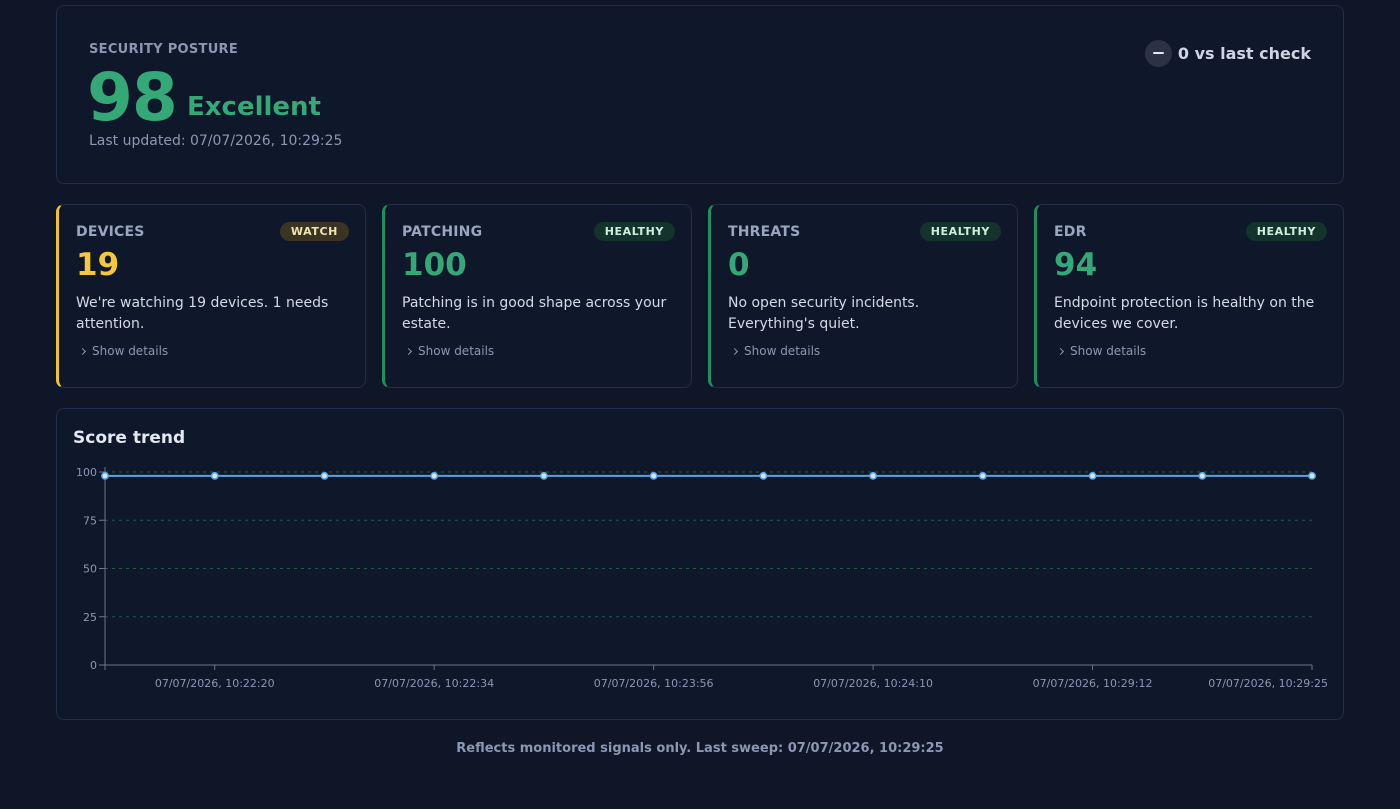  I want to click on y-tick-label: 75, so click(90, 520).